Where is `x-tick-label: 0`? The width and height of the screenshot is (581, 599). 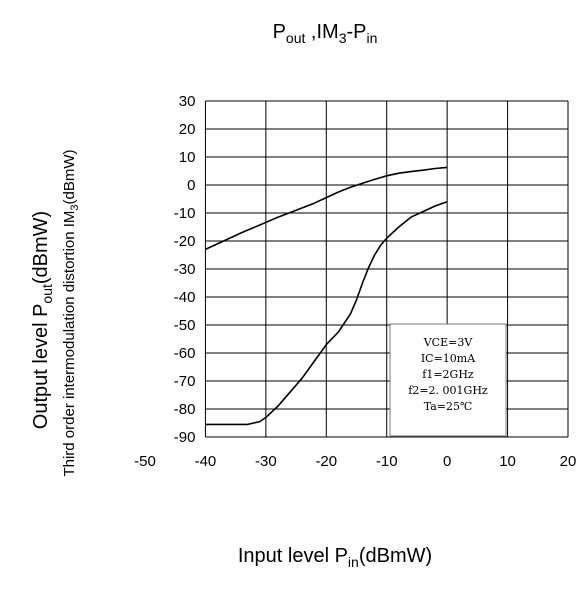
x-tick-label: 0 is located at coordinates (447, 461).